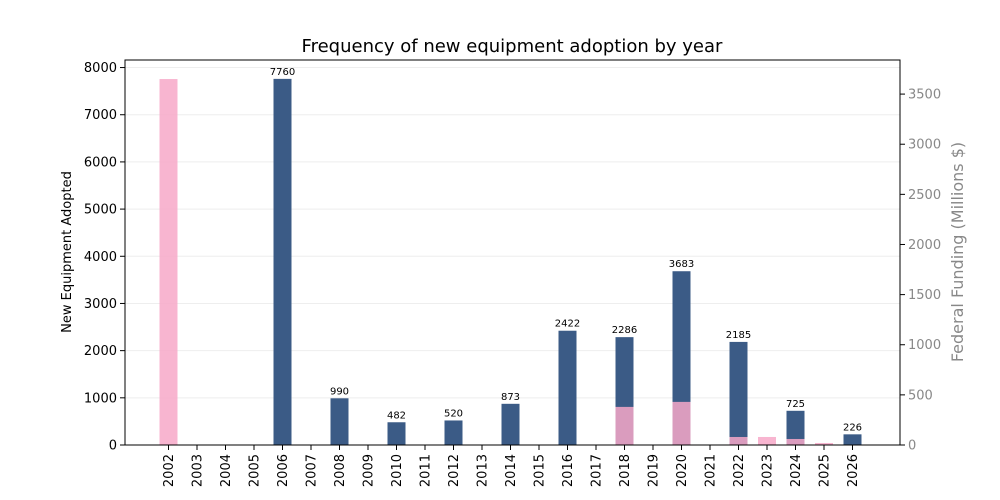 This screenshot has width=1000, height=500. What do you see at coordinates (682, 470) in the screenshot?
I see `x-tick-label-2020: 2020` at bounding box center [682, 470].